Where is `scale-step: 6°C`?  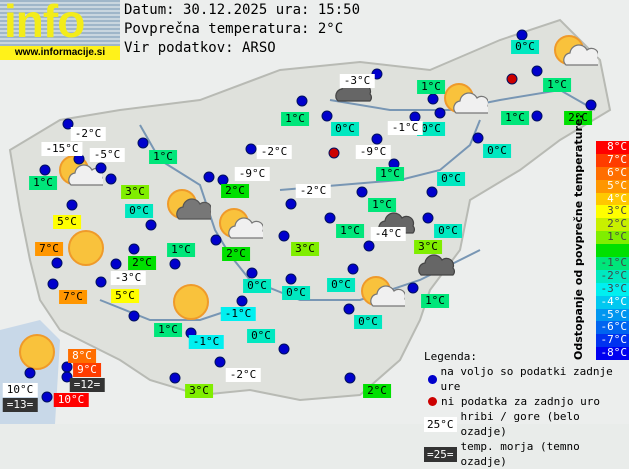 scale-step: 6°C is located at coordinates (612, 173).